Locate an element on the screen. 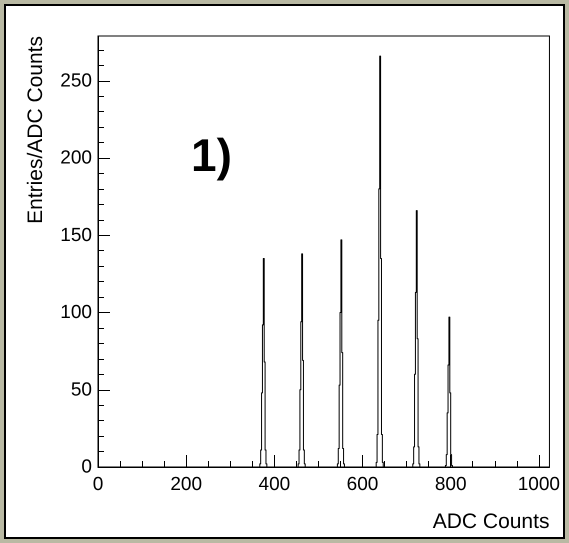 The image size is (569, 543). y-tick-label: 0 is located at coordinates (86, 467).